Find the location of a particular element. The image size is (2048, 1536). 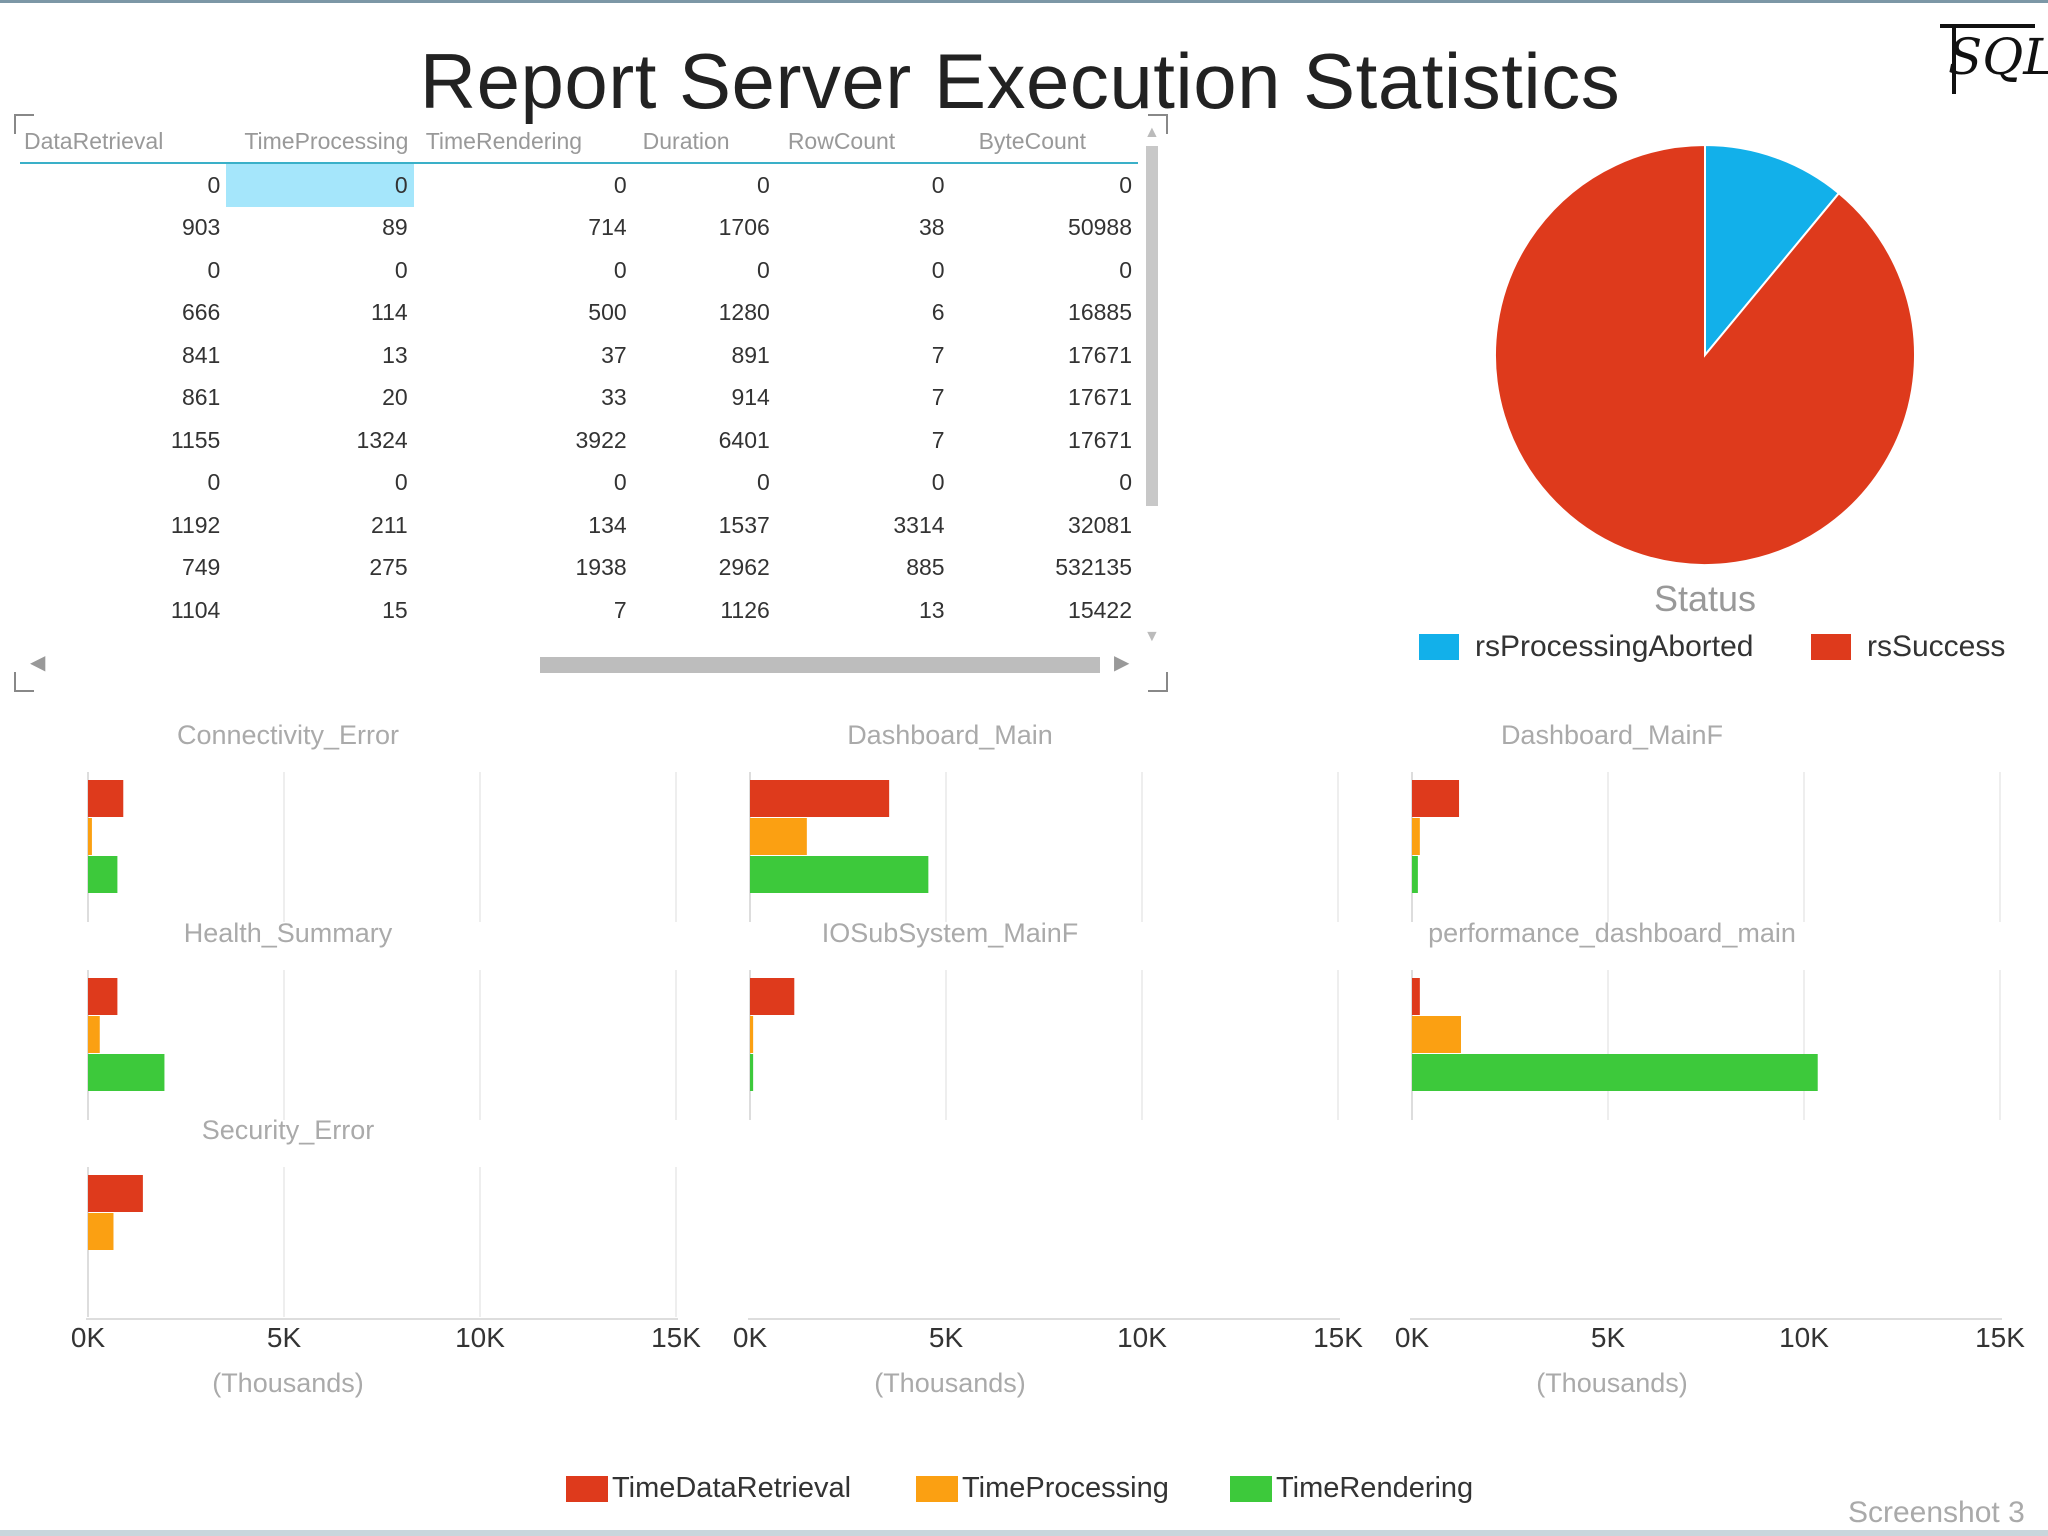

bar-panel-dashboard-mainf is located at coordinates (1706, 847).